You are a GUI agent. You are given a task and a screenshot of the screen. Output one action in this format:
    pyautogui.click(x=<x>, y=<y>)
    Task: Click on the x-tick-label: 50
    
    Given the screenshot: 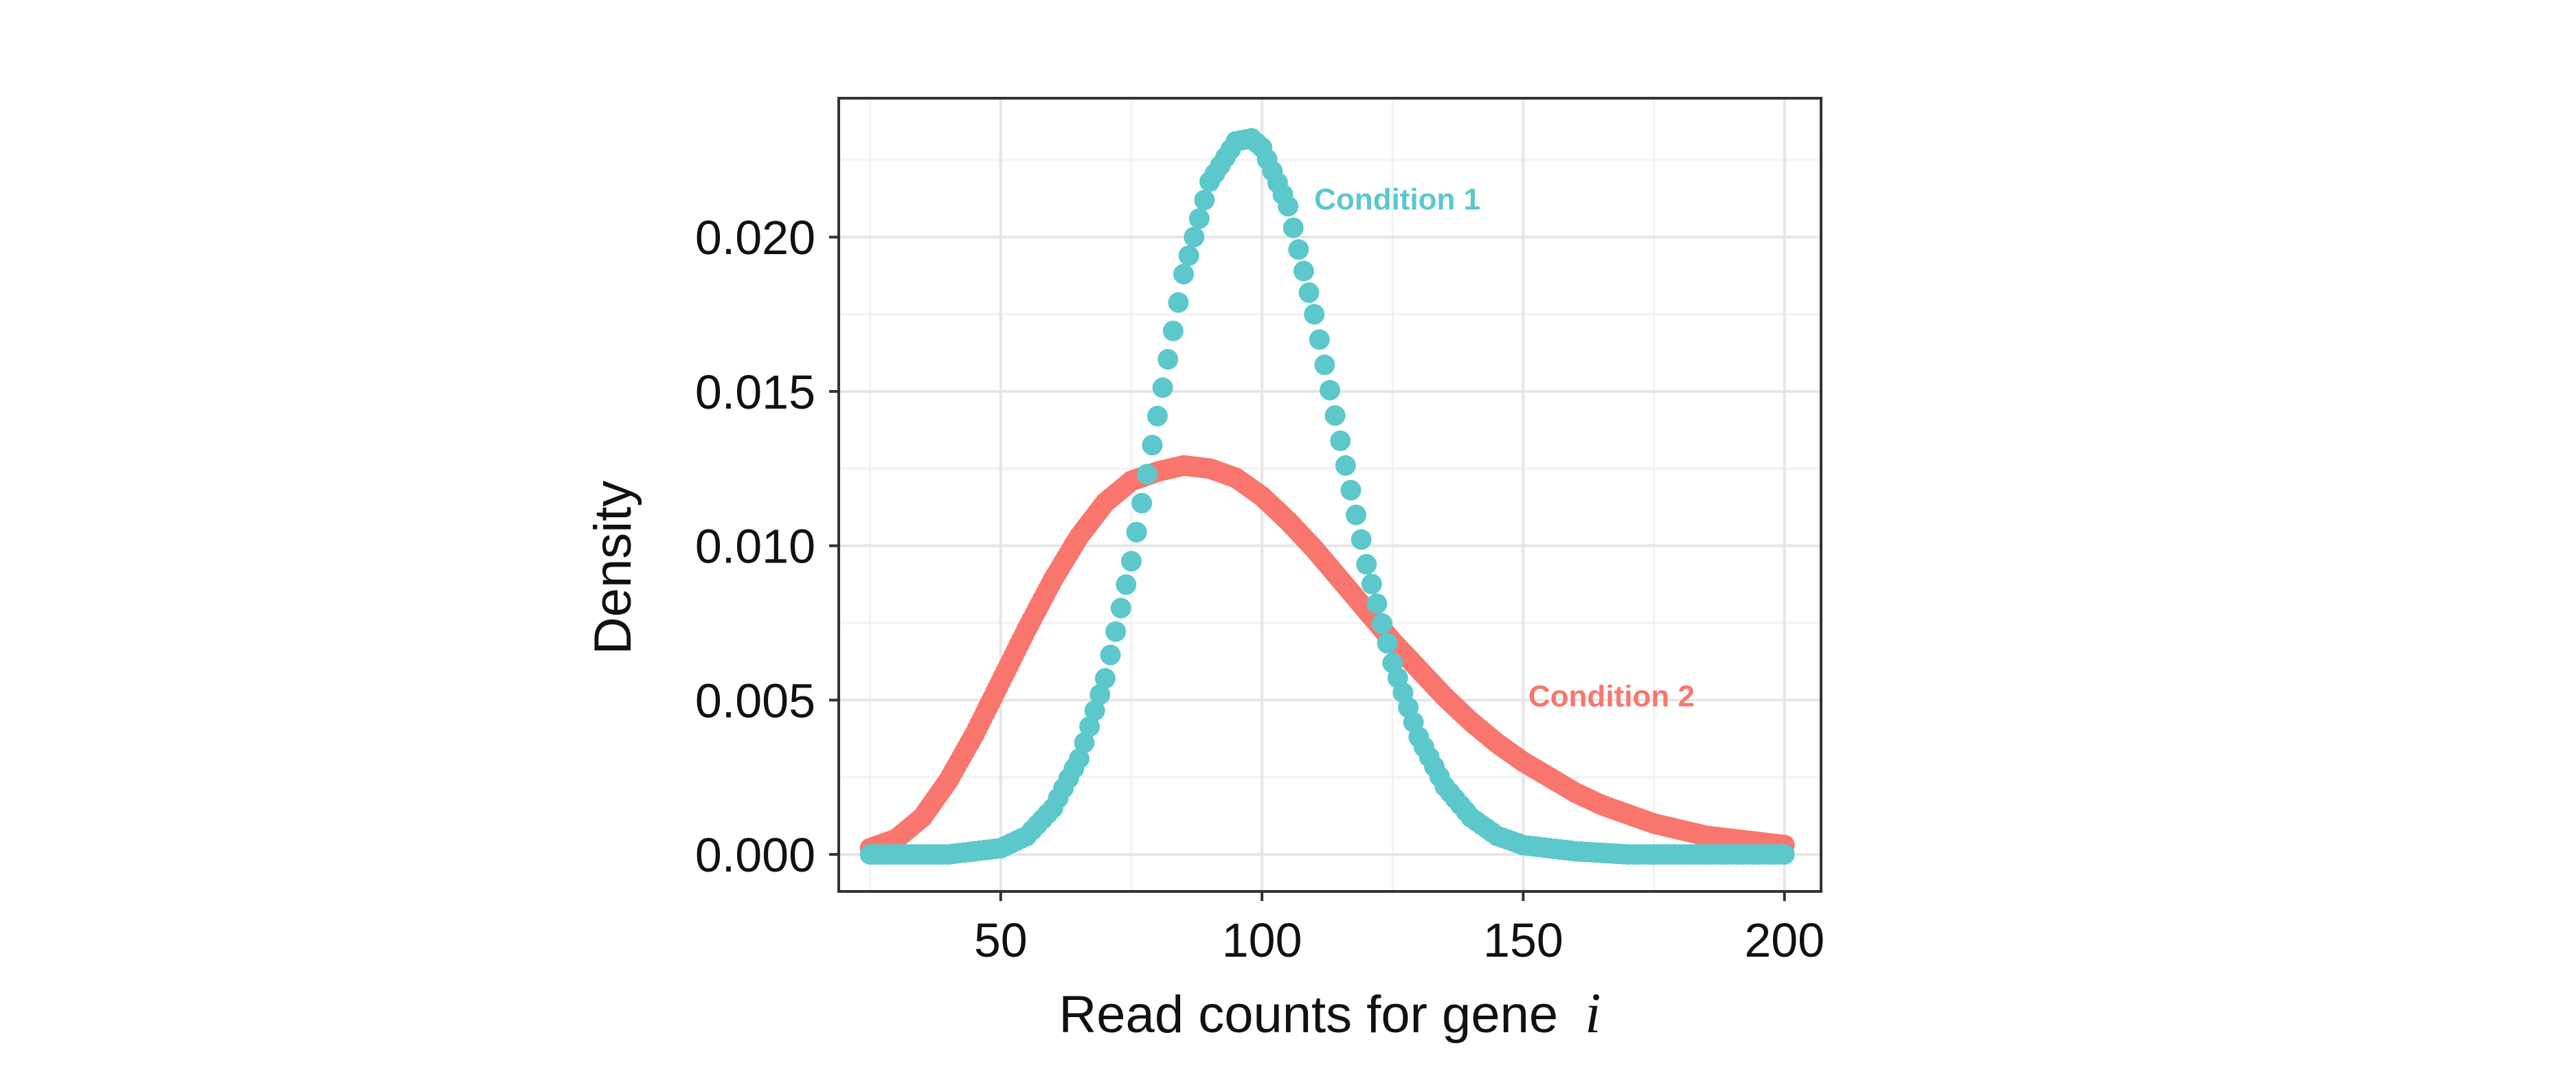 What is the action you would take?
    pyautogui.click(x=1001, y=940)
    